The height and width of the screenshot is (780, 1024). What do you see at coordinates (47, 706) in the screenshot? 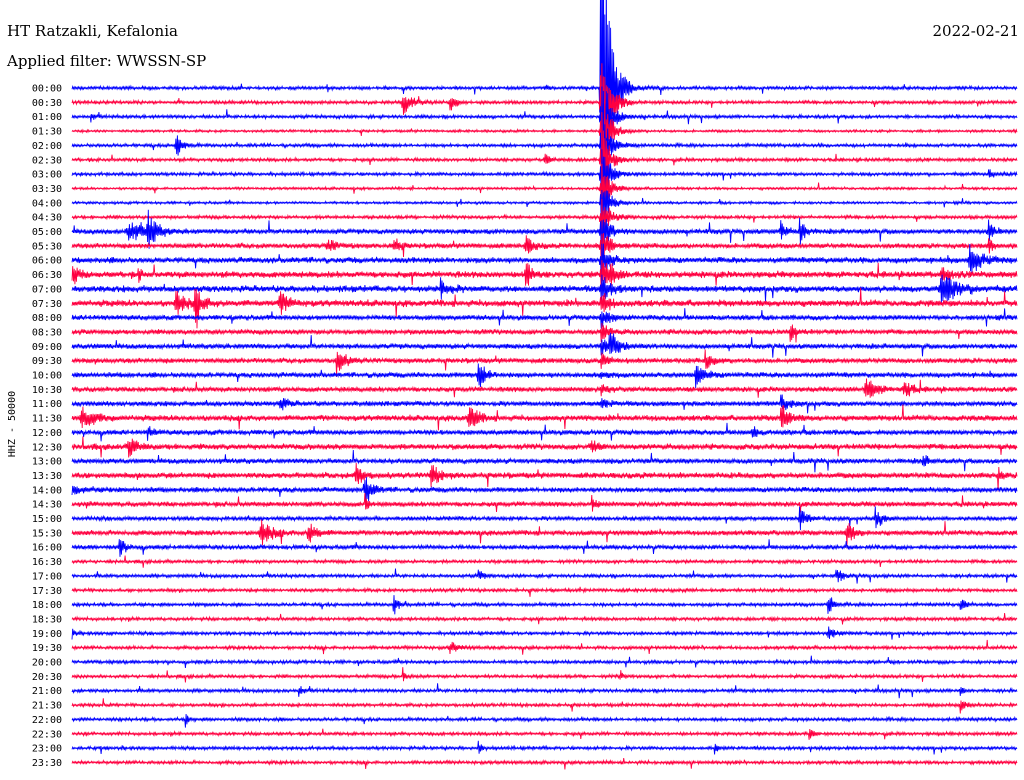
I see `tick-label: 21:30` at bounding box center [47, 706].